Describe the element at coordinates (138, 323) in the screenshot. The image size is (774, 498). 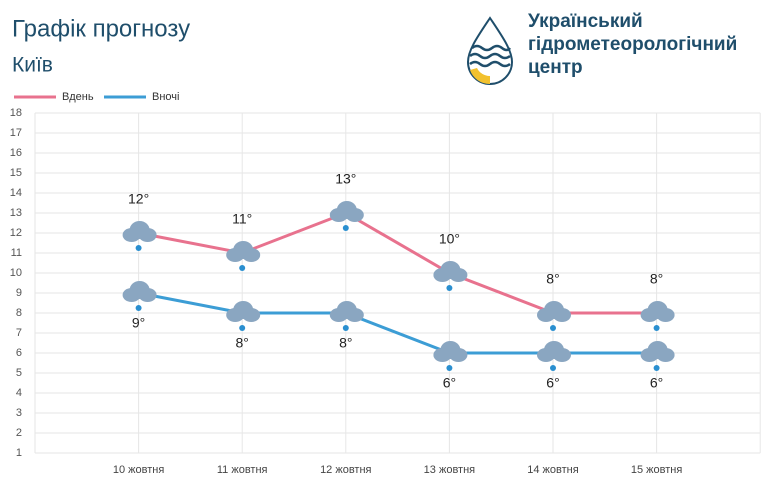
I see `value-label: 9°` at that location.